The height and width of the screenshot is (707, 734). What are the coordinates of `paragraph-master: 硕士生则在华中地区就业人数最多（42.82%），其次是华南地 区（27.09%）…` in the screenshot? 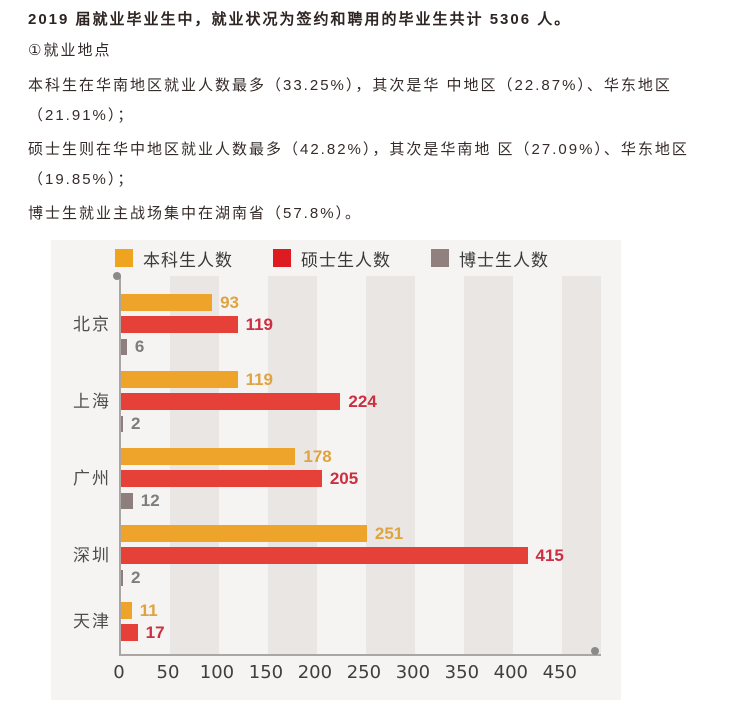 It's located at (358, 164).